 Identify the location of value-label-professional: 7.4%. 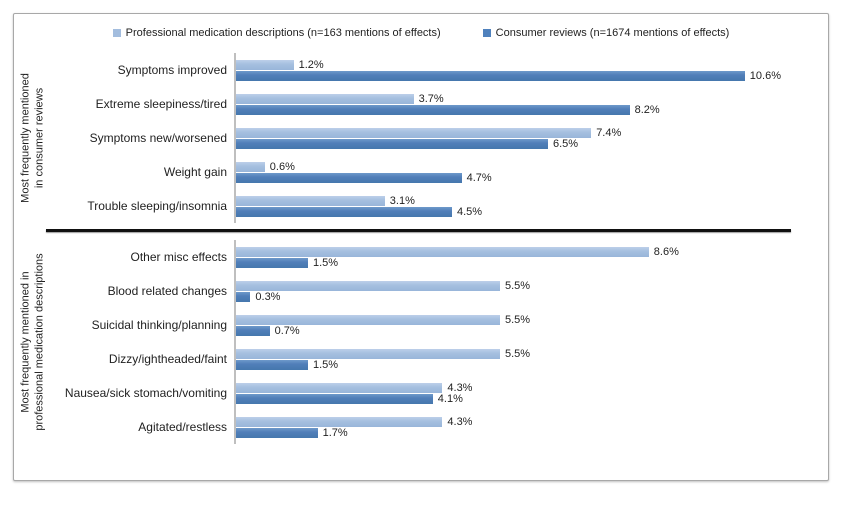
(609, 132).